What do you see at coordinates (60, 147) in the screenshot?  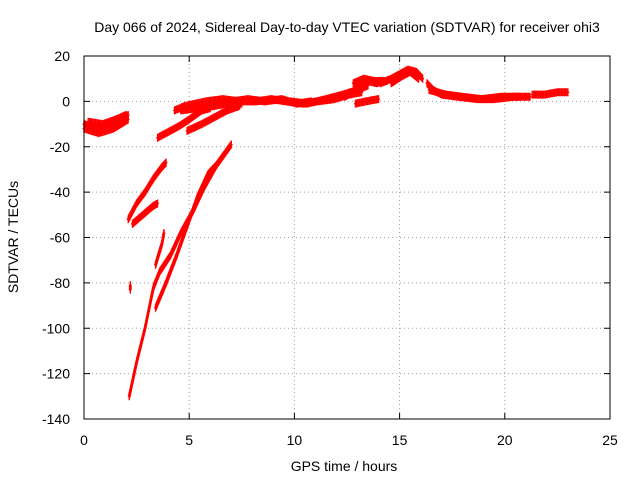 I see `y-tick-label: -20` at bounding box center [60, 147].